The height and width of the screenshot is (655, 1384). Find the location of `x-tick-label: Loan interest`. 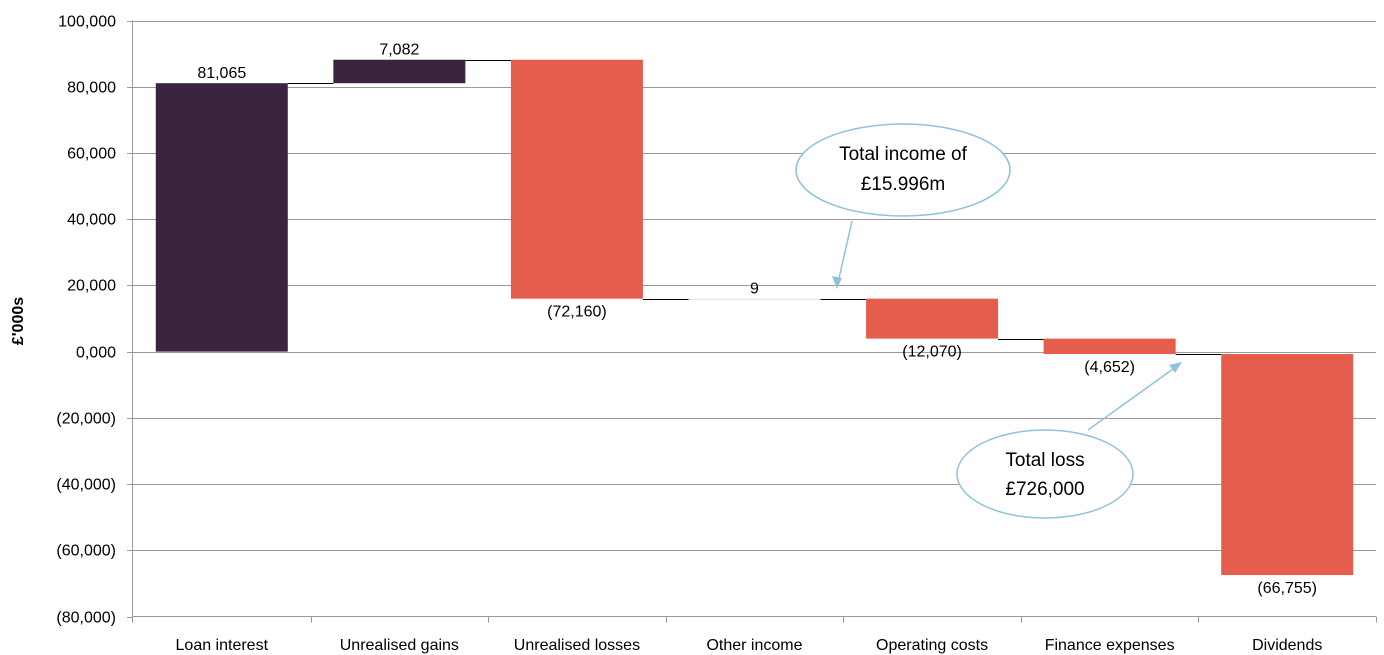

x-tick-label: Loan interest is located at coordinates (222, 645).